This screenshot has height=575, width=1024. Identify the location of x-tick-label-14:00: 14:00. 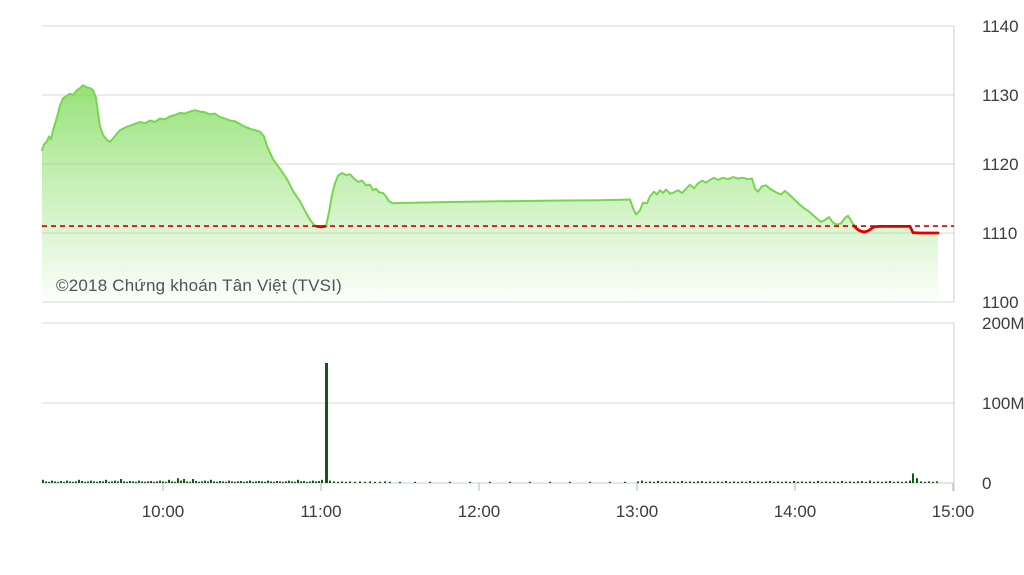
(795, 511).